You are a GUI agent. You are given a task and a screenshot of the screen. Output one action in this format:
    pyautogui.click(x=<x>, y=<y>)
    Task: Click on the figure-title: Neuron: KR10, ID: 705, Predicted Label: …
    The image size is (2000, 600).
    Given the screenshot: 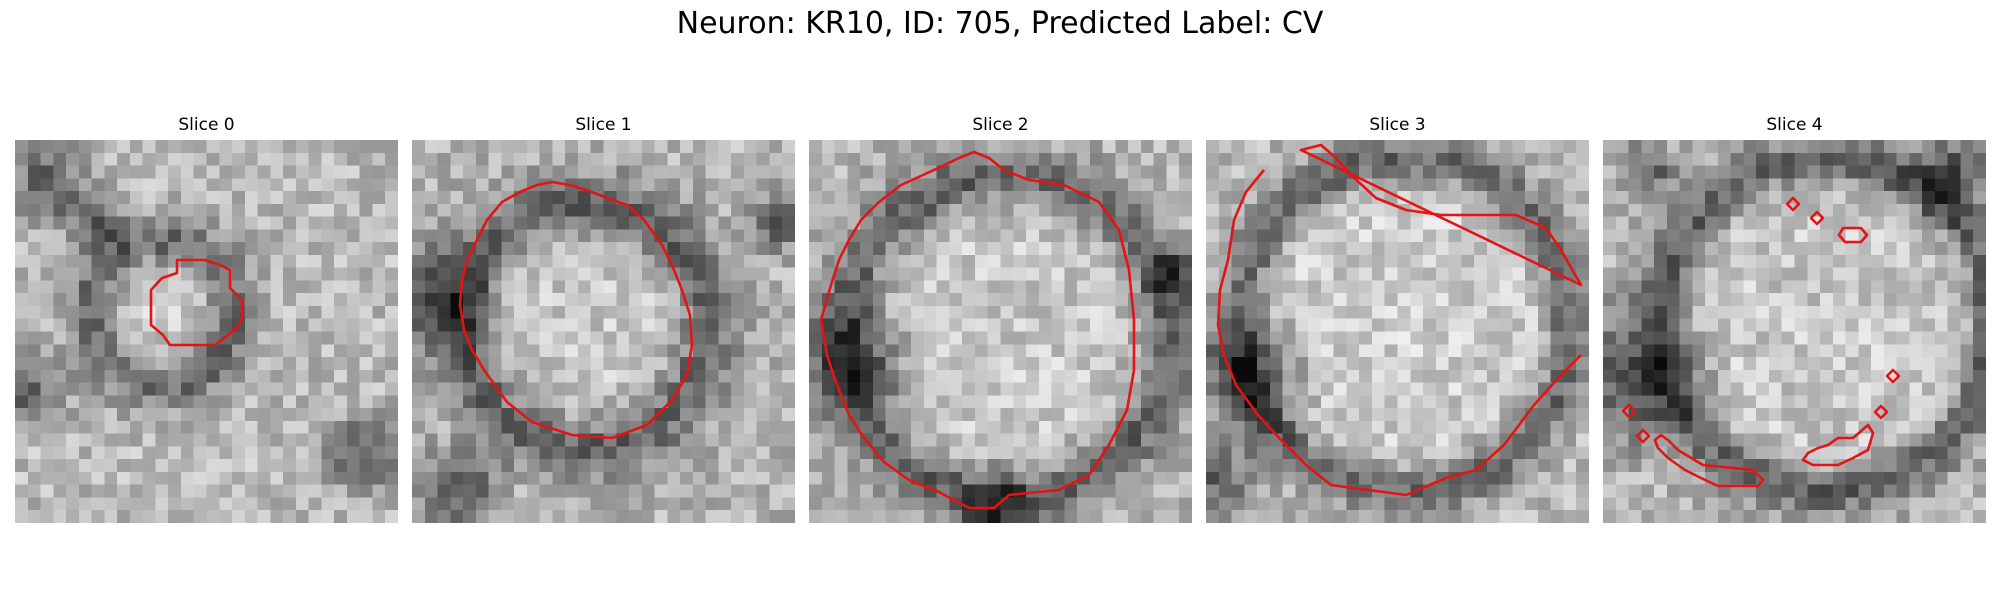 What is the action you would take?
    pyautogui.click(x=1000, y=23)
    